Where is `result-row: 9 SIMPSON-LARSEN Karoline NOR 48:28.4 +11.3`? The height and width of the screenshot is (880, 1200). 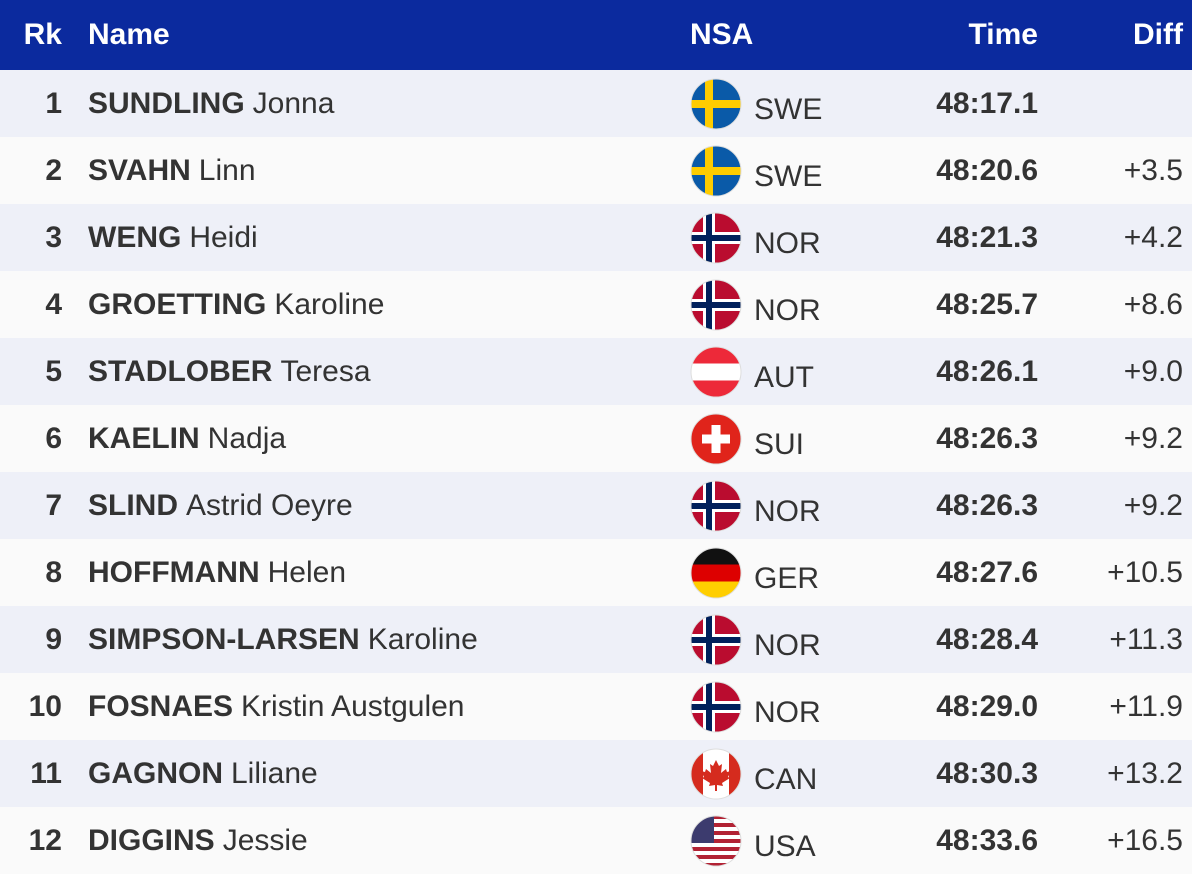
result-row: 9 SIMPSON-LARSEN Karoline NOR 48:28.4 +11.3 is located at coordinates (596, 639).